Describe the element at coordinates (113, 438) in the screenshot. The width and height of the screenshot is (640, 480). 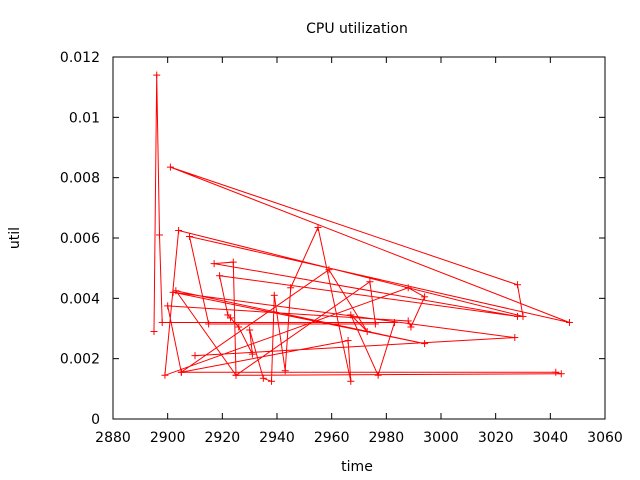
I see `x-tick-label: 2880` at that location.